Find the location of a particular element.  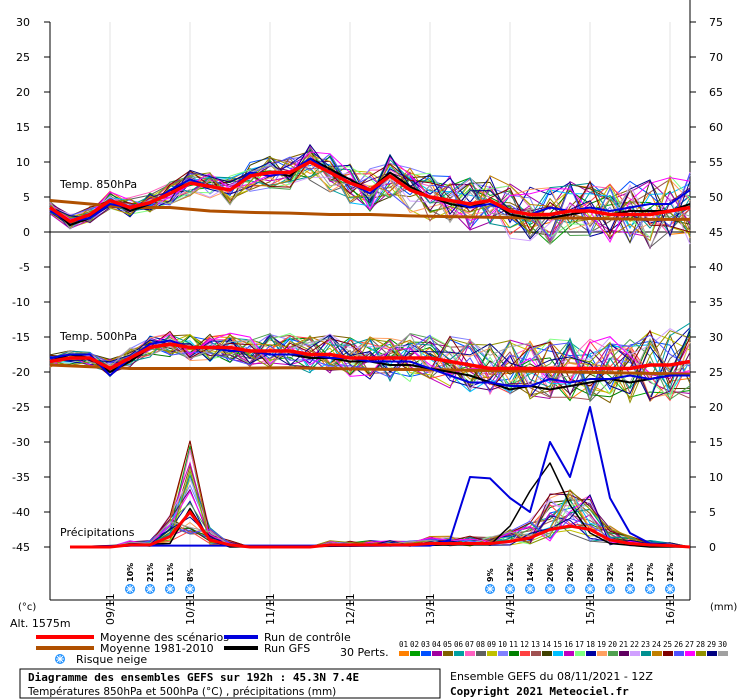

legend-pert-number: 25 is located at coordinates (667, 644).